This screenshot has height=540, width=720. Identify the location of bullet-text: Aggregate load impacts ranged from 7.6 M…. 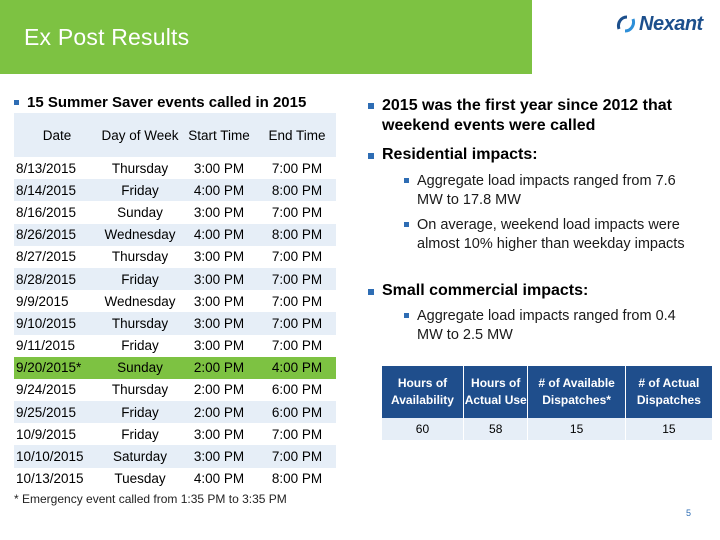
(546, 190).